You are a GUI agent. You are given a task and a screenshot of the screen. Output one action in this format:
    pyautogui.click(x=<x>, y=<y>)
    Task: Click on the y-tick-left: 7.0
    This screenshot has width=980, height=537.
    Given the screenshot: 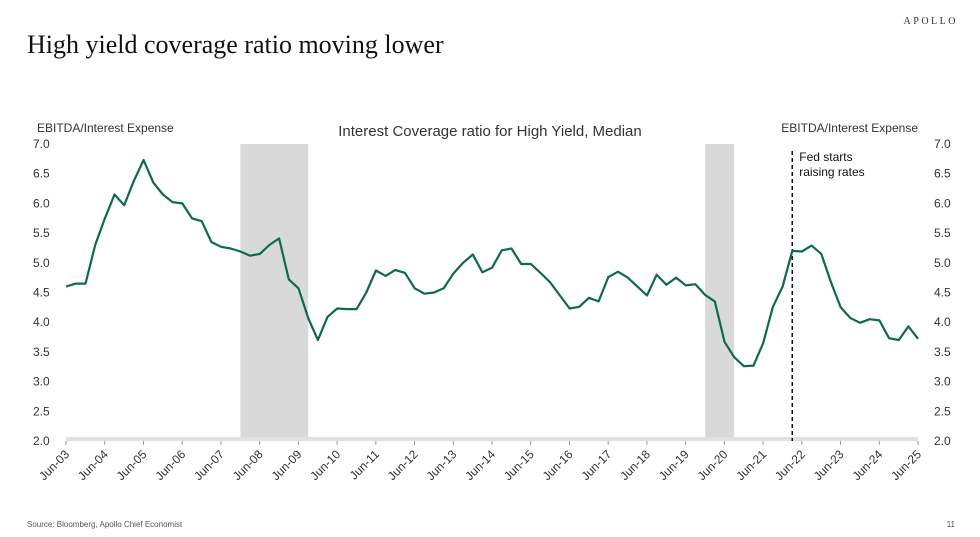 What is the action you would take?
    pyautogui.click(x=41, y=144)
    